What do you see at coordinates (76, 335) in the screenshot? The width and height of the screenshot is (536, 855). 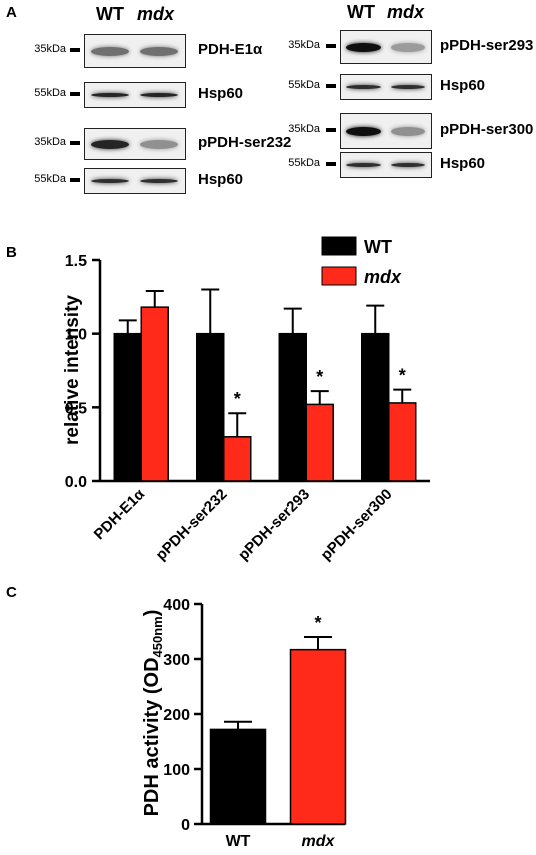 I see `y-tick-label: 1.0` at bounding box center [76, 335].